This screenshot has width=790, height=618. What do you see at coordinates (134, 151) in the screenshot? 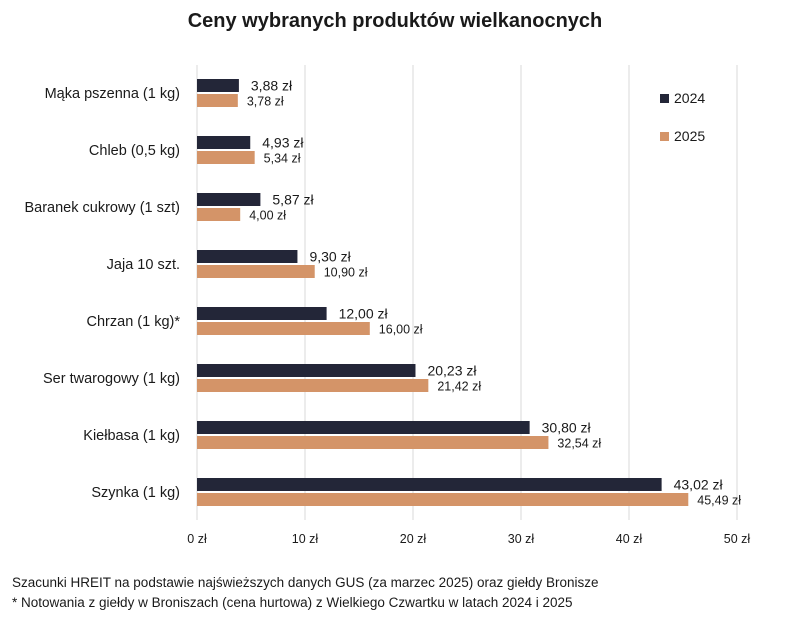
I see `category-label-1: Chleb (0,5 kg)` at bounding box center [134, 151].